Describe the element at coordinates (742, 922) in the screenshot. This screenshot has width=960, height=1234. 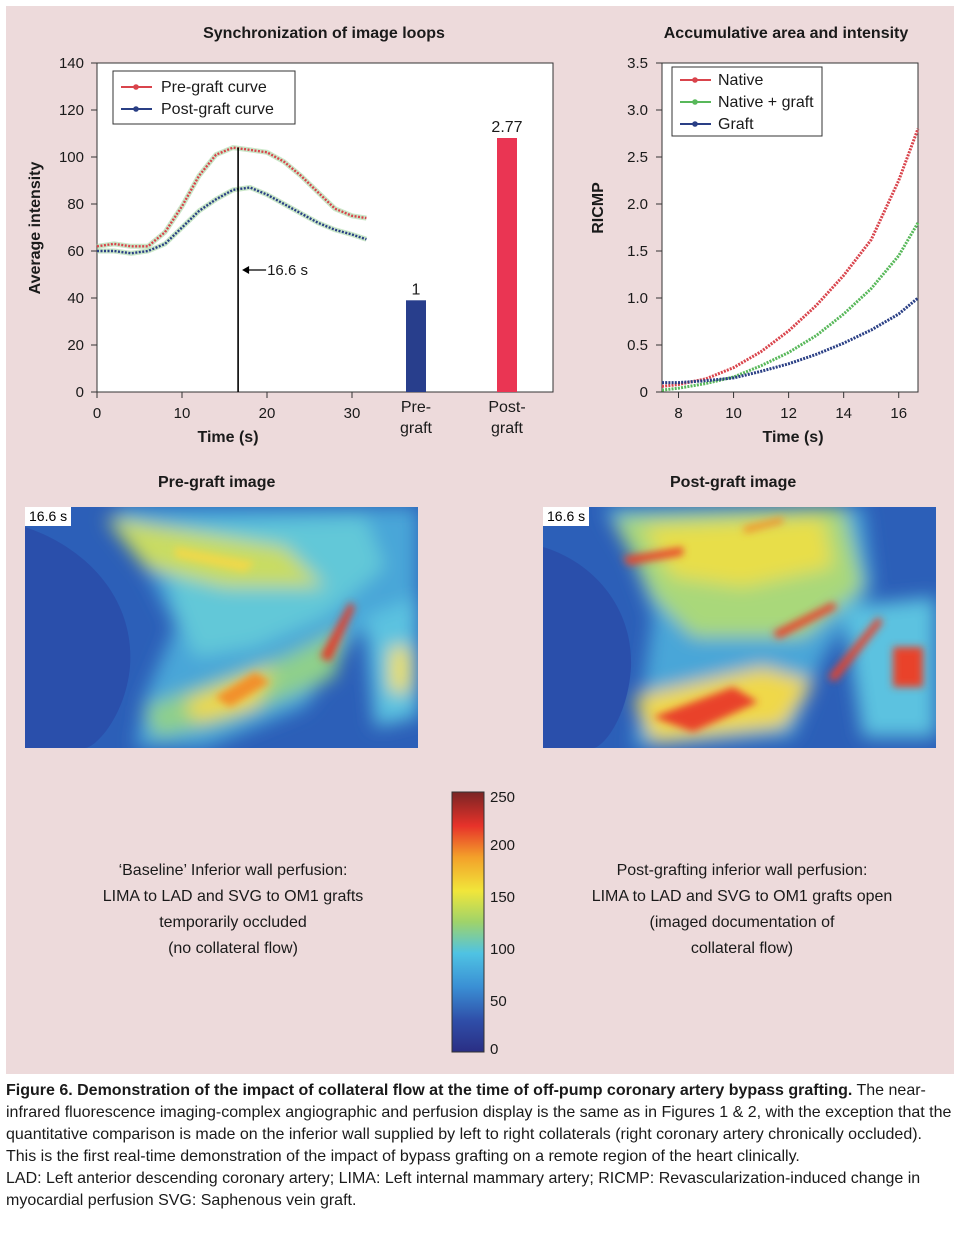
I see `right-caption-line-3: (imaged documentation of` at that location.